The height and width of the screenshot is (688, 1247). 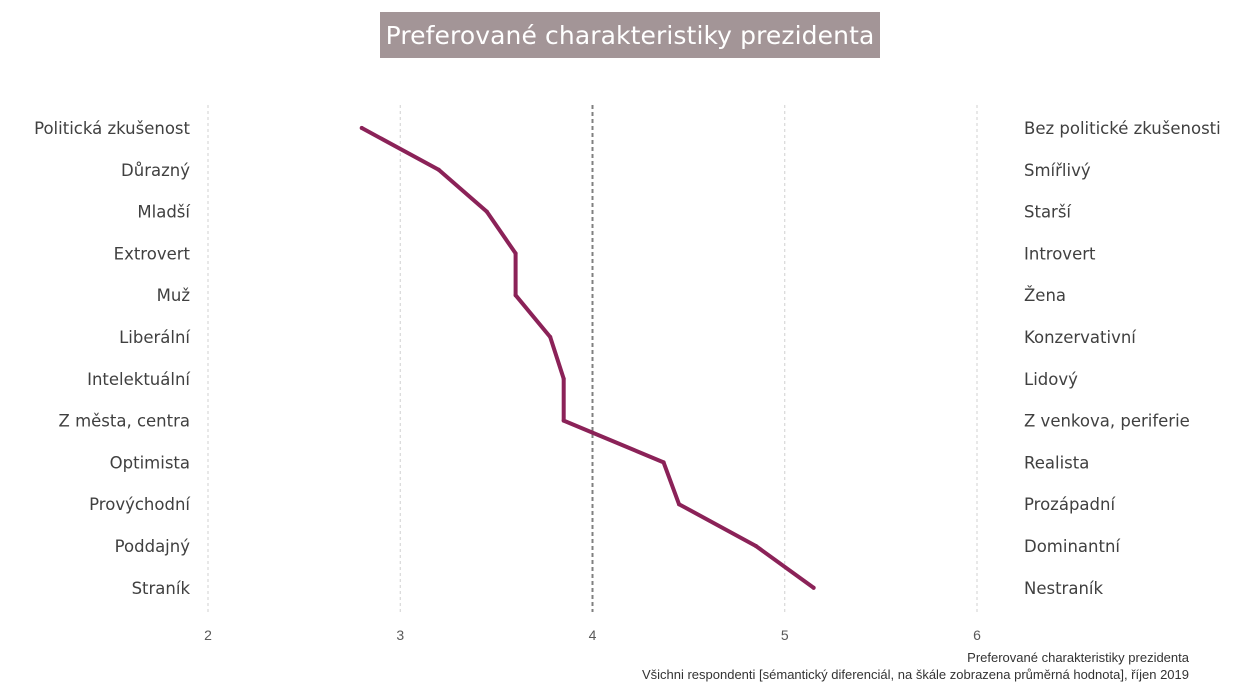 I want to click on x-tick-label: 4, so click(x=593, y=635).